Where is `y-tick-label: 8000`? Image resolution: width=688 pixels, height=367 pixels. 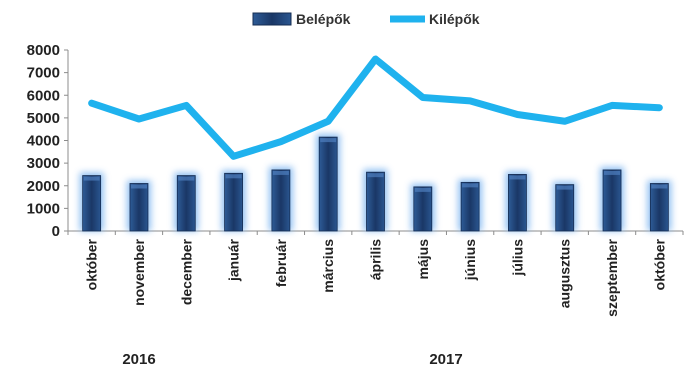
y-tick-label: 8000 is located at coordinates (43, 50).